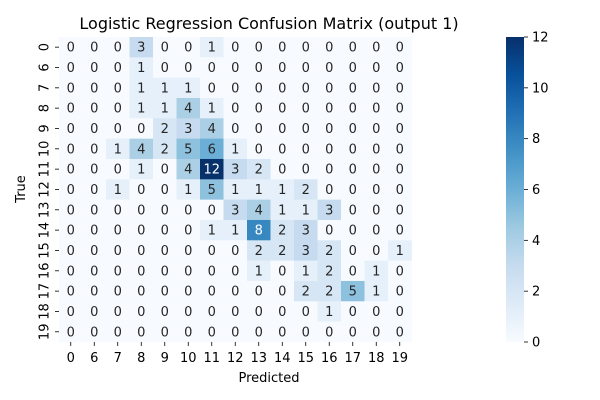 Image resolution: width=600 pixels, height=400 pixels. Describe the element at coordinates (188, 109) in the screenshot. I see `heatmap-cell-value: 4` at that location.